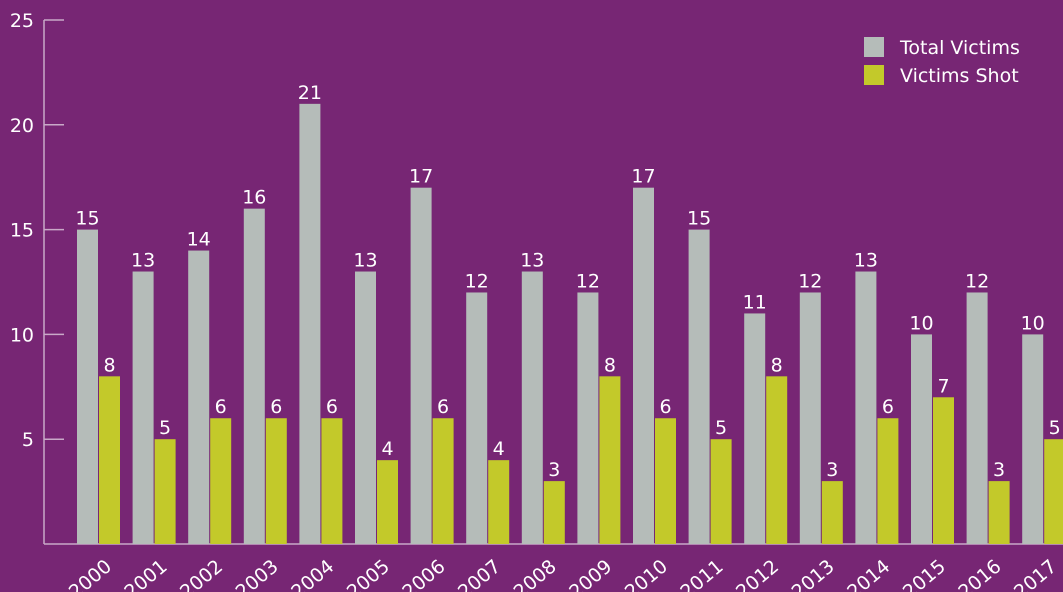 This screenshot has width=1063, height=592. I want to click on x-tick-label: 2015, so click(924, 573).